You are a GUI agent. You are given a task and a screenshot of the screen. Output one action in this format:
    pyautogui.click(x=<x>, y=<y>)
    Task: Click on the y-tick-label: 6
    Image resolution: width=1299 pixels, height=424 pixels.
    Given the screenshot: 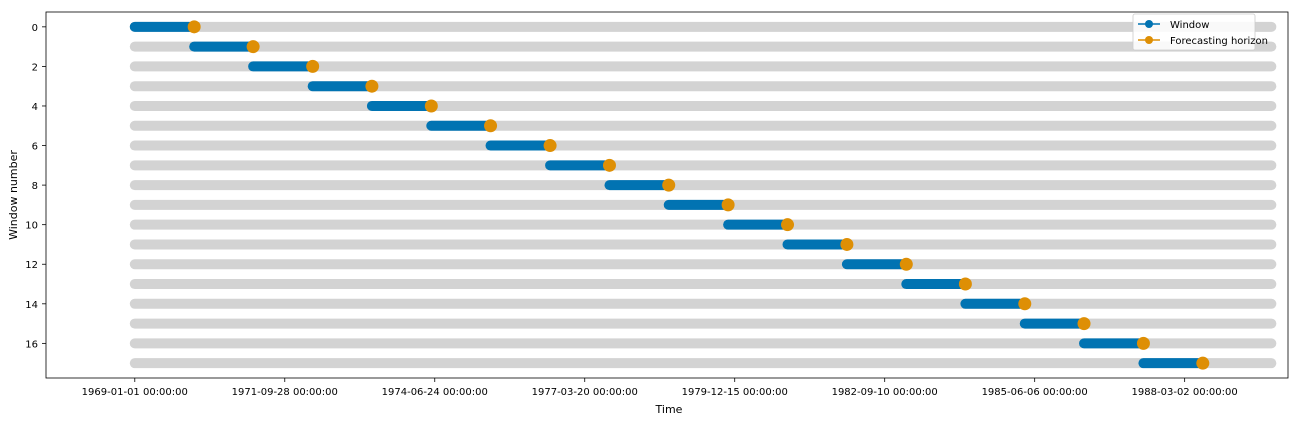 What is the action you would take?
    pyautogui.click(x=35, y=147)
    